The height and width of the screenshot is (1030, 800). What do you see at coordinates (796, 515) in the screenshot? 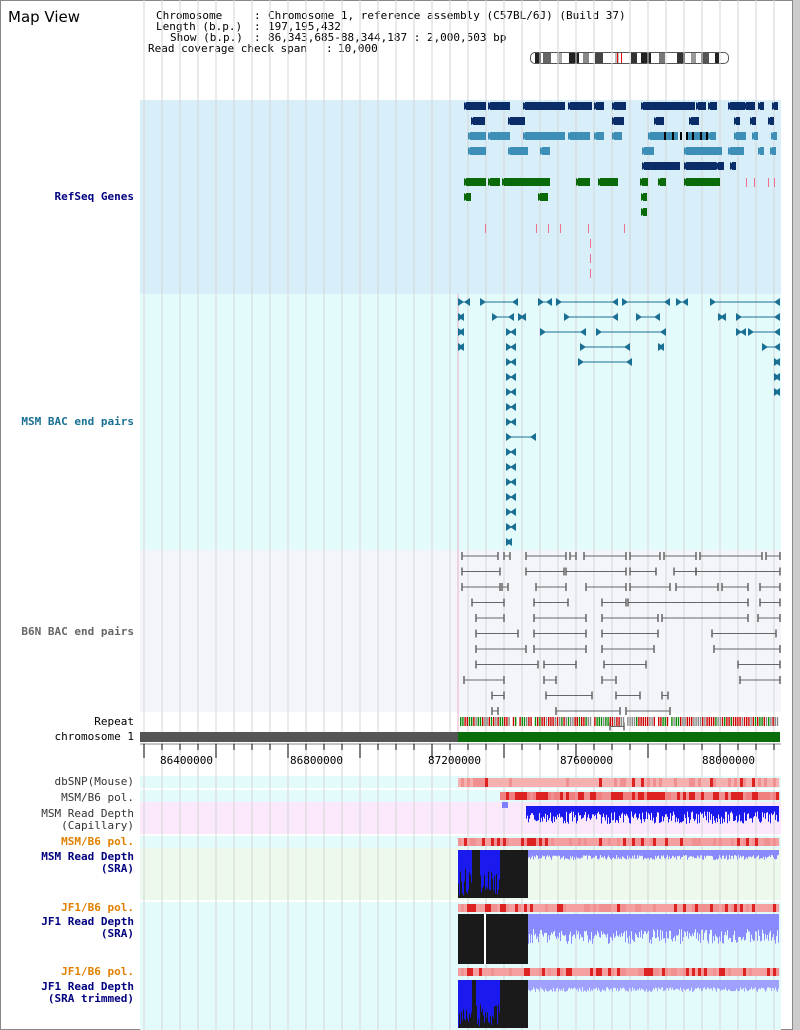
I see `right-scrollbar` at bounding box center [796, 515].